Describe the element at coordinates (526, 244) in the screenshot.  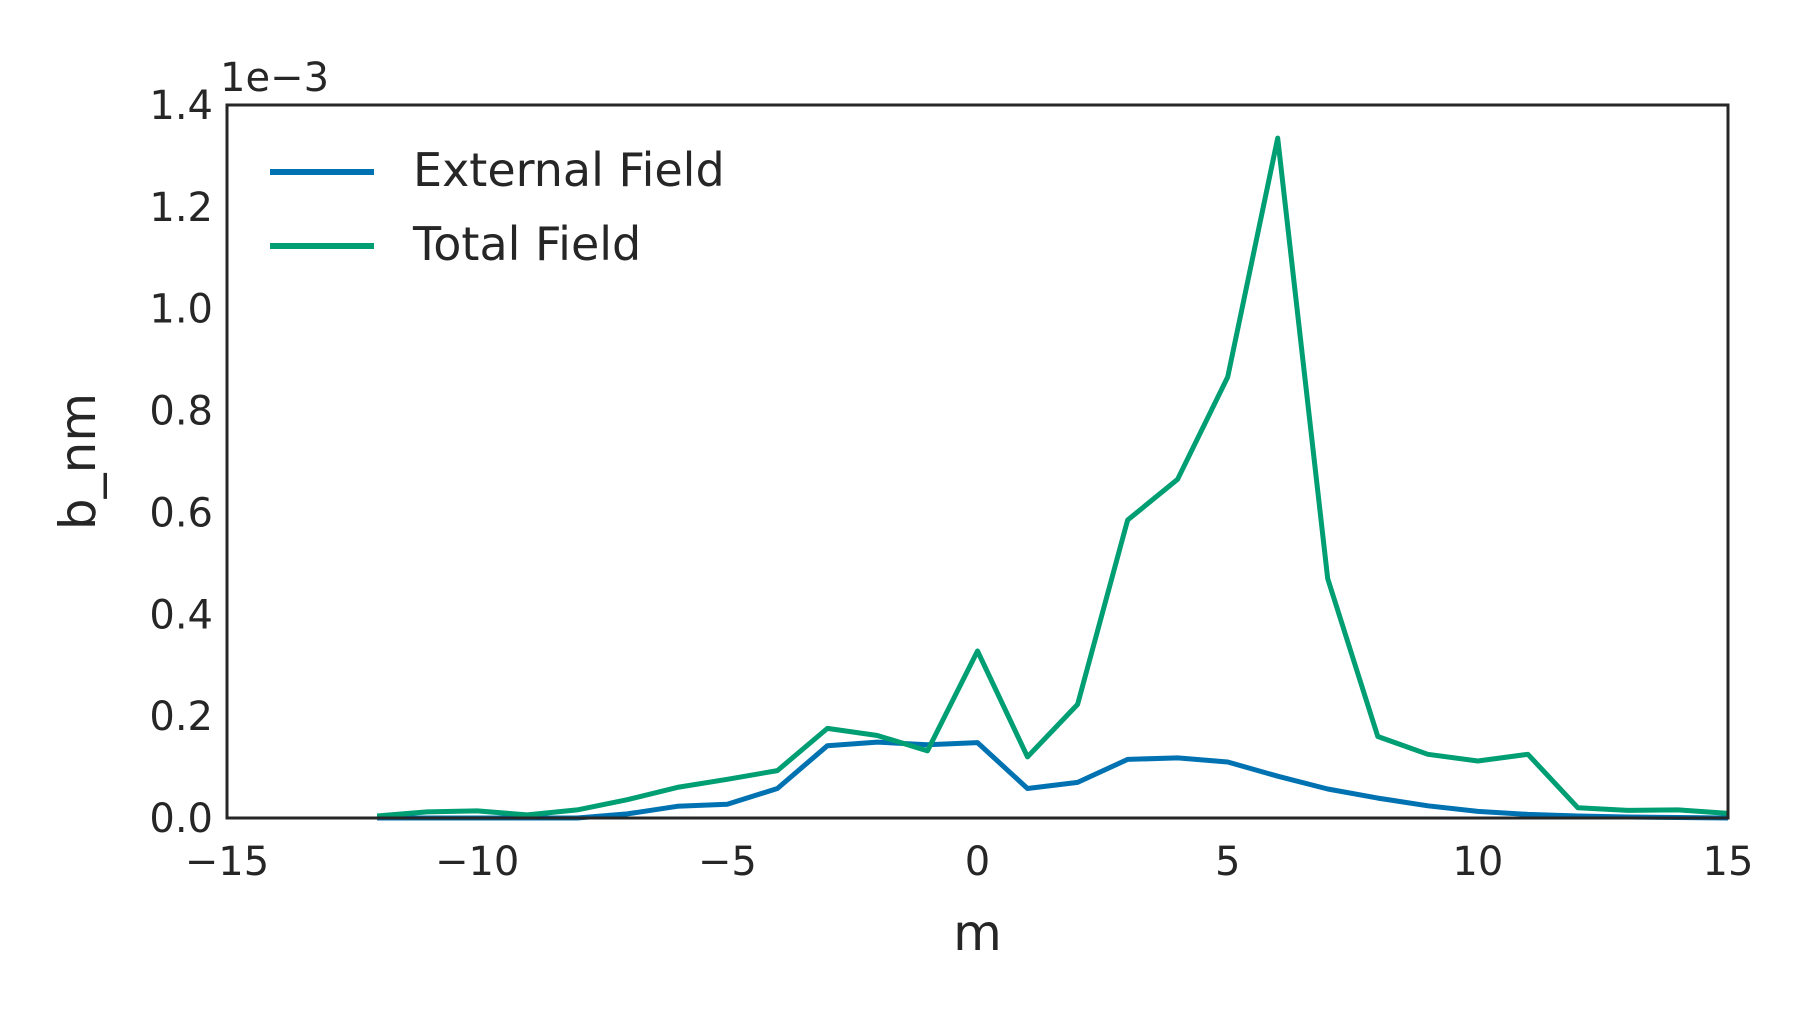
I see `legend-label-1: Total Field` at that location.